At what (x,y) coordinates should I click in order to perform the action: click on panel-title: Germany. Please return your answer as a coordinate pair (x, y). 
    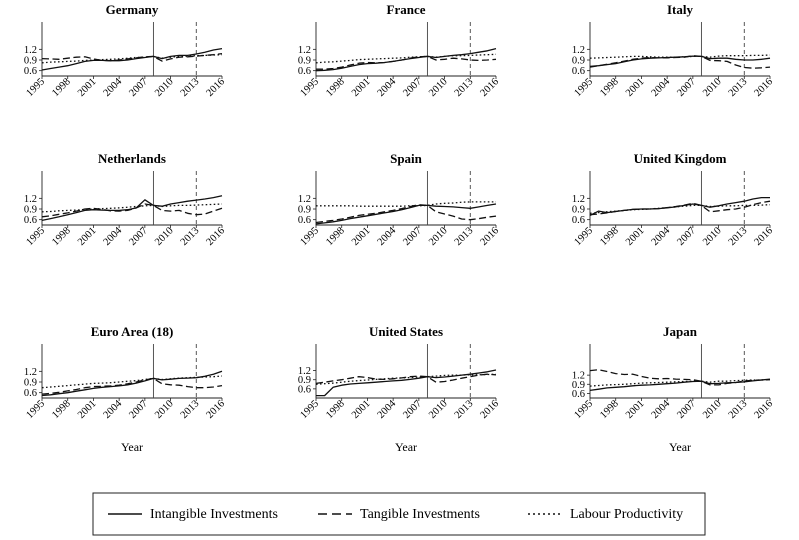
    Looking at the image, I should click on (132, 9).